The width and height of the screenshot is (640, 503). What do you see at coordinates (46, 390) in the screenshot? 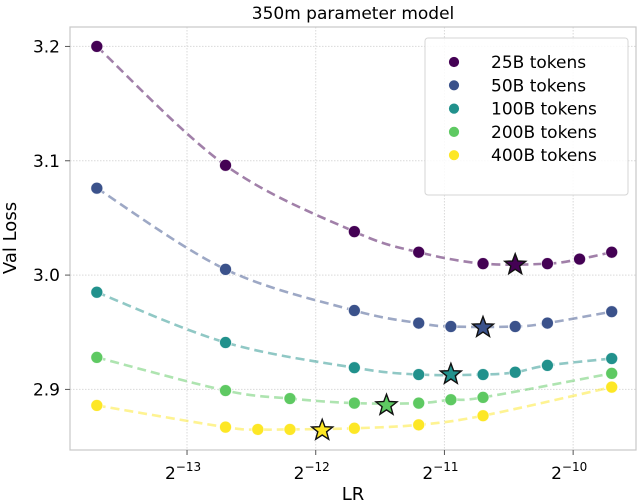
I see `y-tick-label: 2.9` at bounding box center [46, 390].